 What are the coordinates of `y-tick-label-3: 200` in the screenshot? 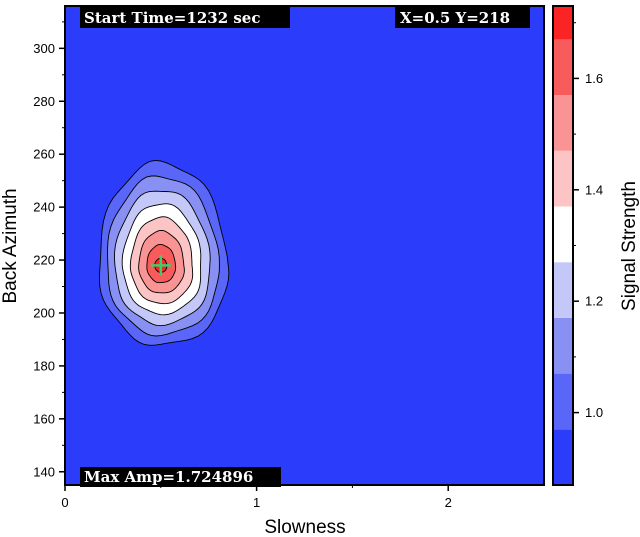 It's located at (44, 312).